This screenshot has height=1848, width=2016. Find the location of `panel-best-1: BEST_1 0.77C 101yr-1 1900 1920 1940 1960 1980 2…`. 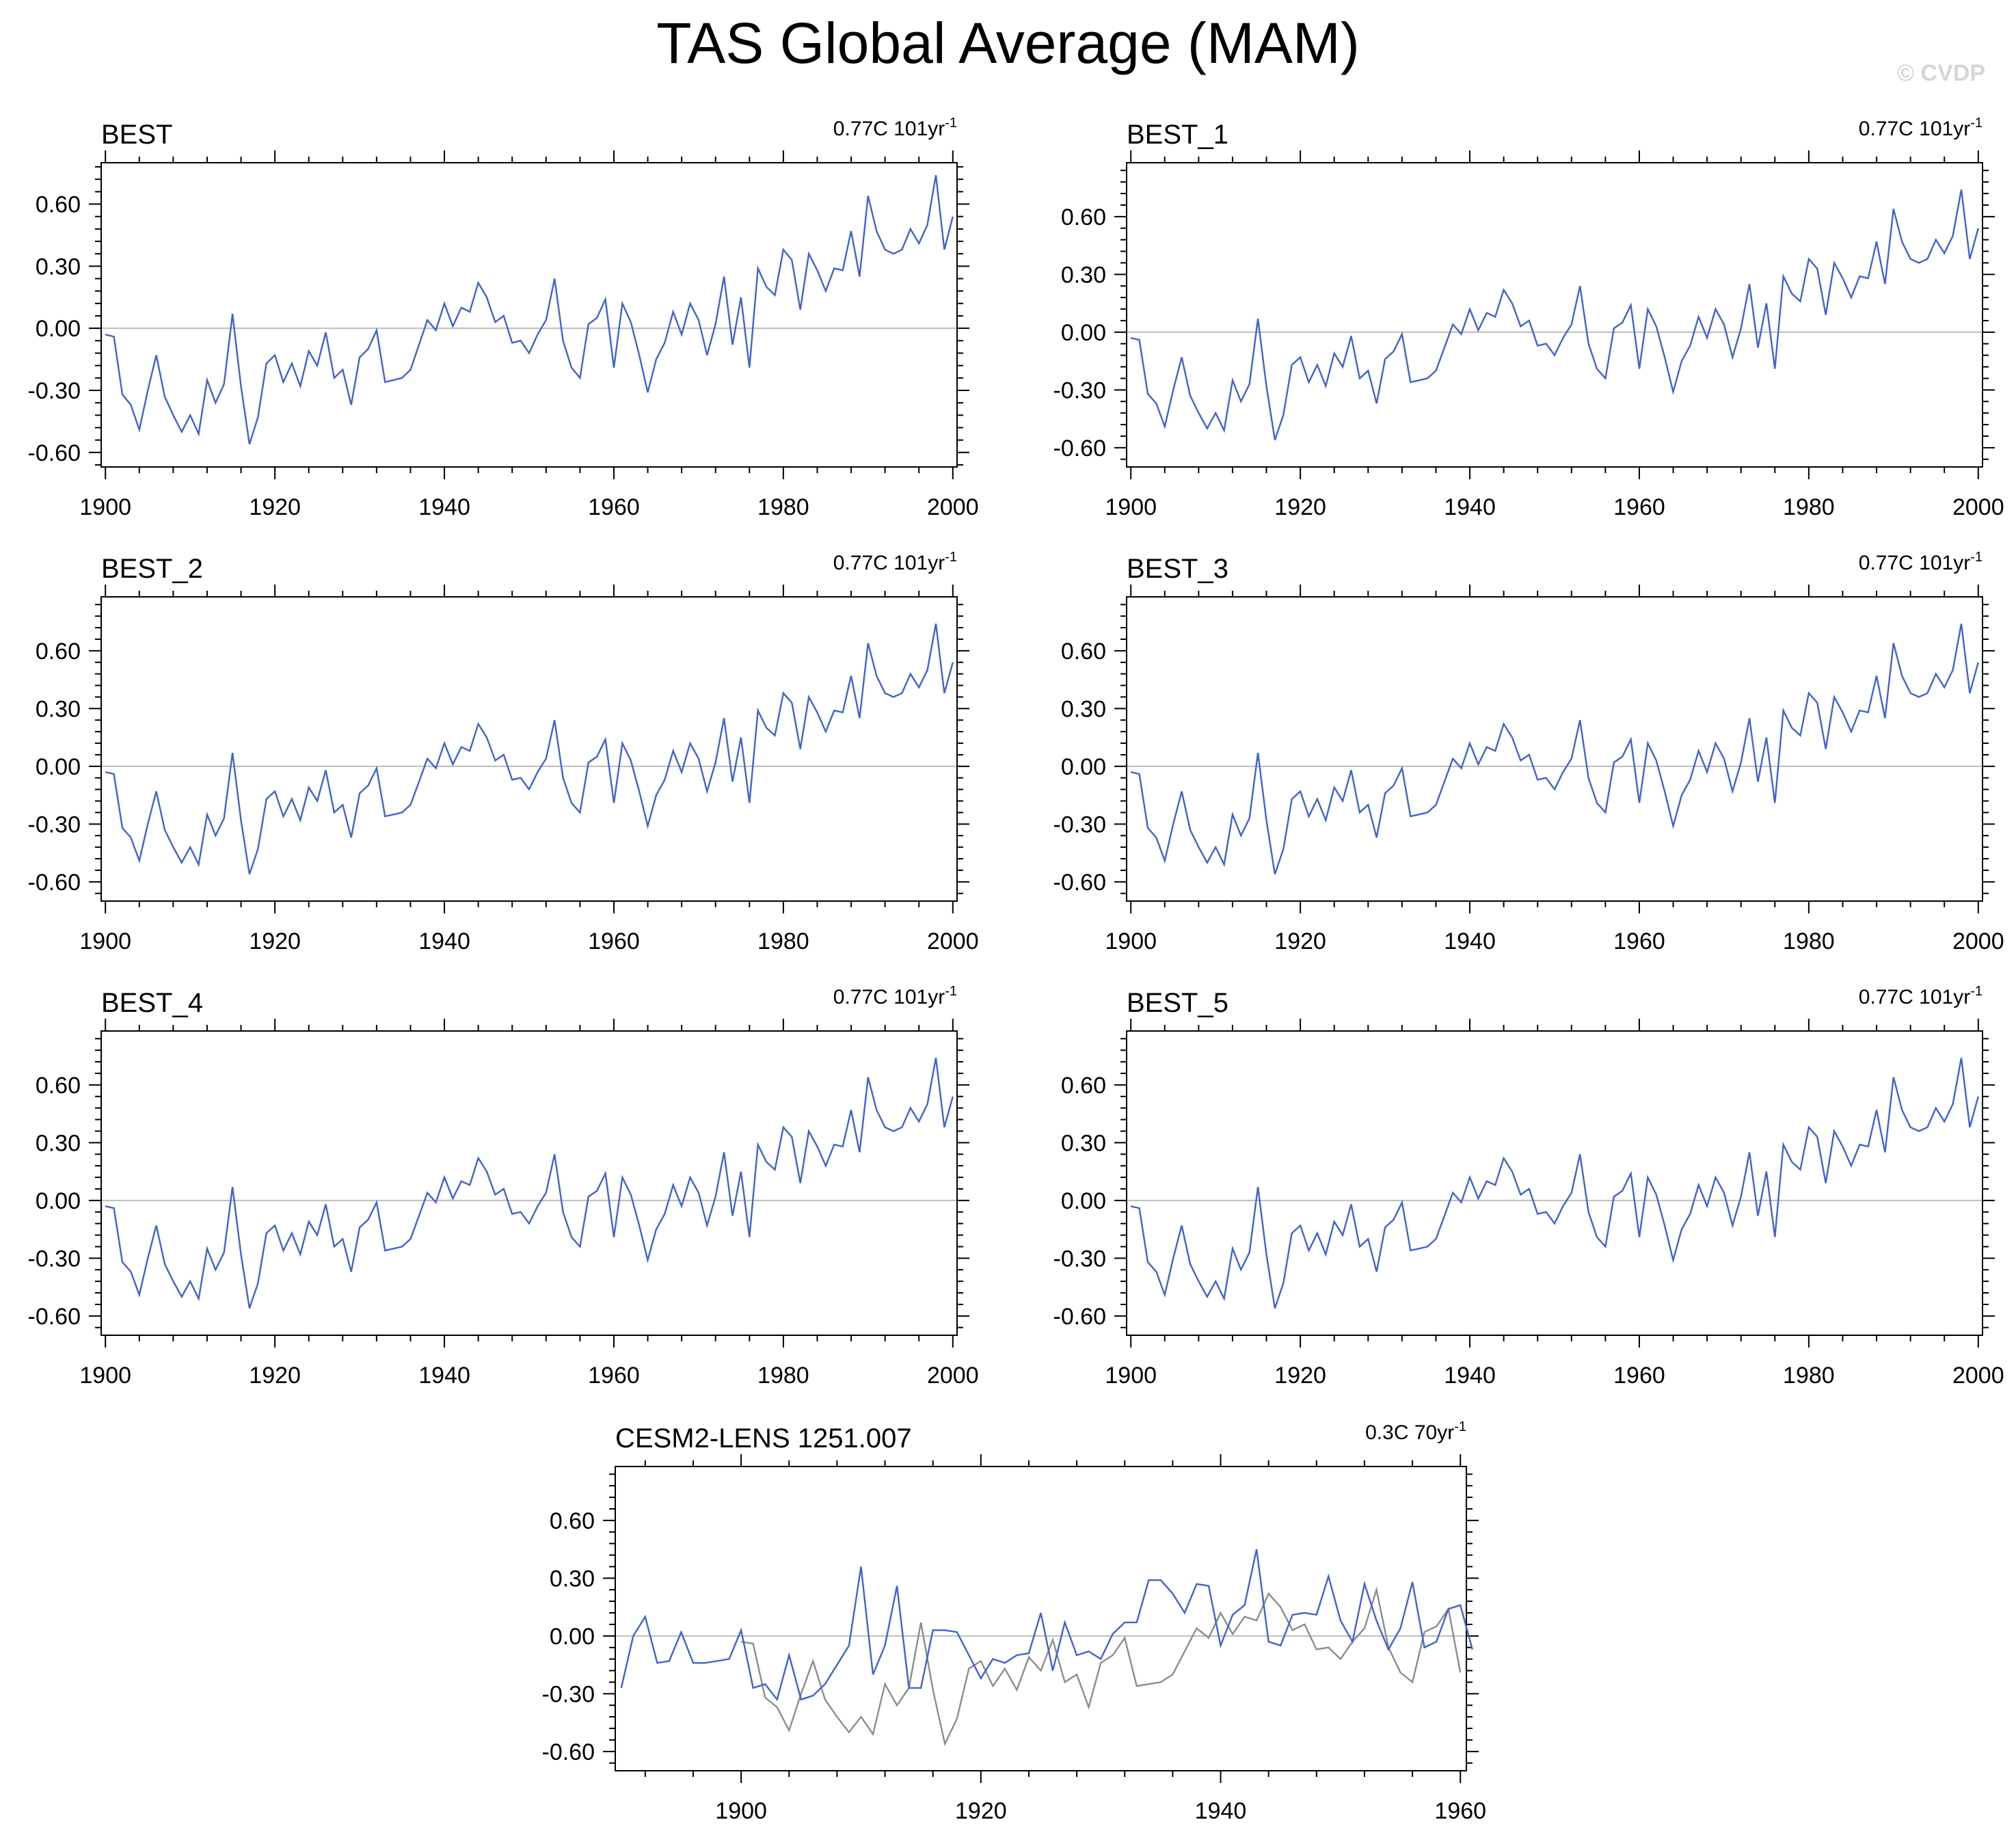

panel-best-1: BEST_1 0.77C 101yr-1 1900 1920 1940 1960 1980 2… is located at coordinates (1528, 318).